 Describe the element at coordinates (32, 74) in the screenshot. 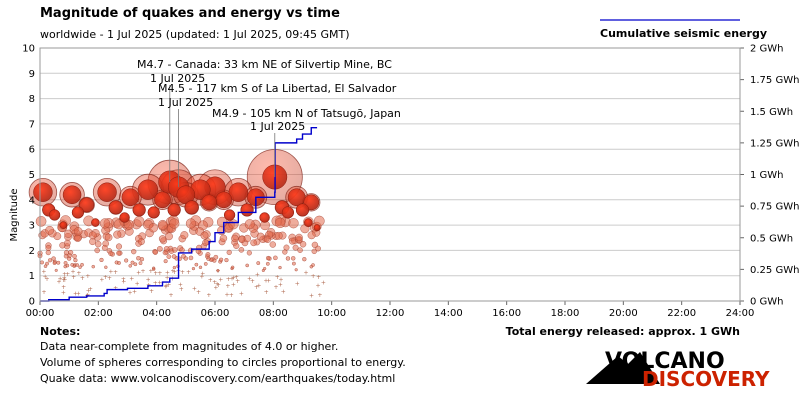

I see `y-tick-label: 9` at that location.